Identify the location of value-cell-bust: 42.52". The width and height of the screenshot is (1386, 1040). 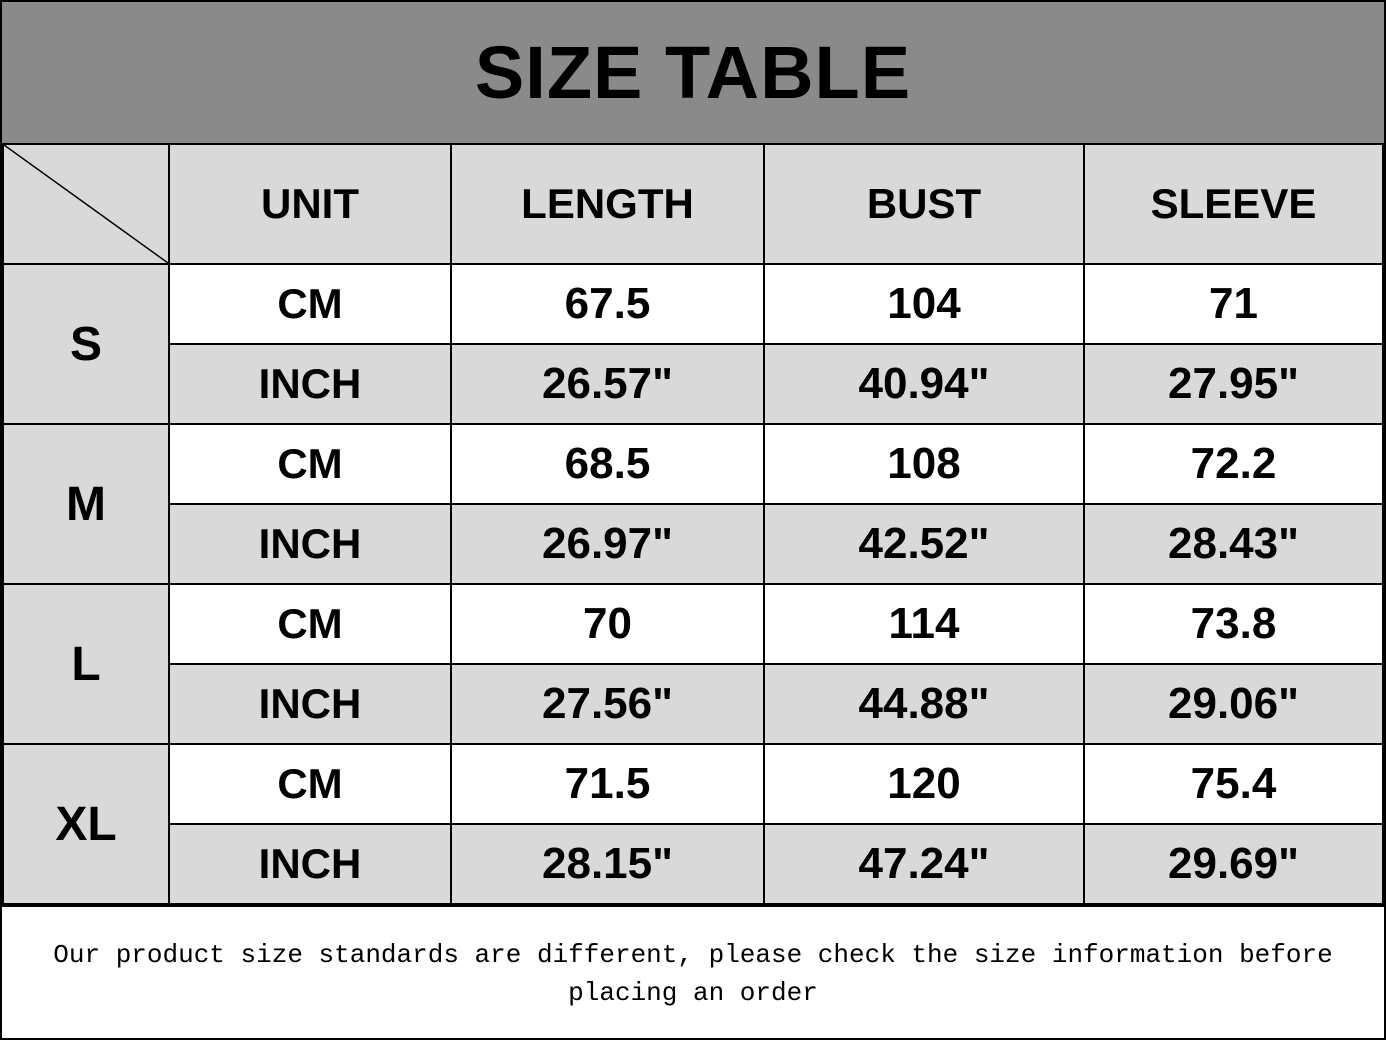
(924, 544).